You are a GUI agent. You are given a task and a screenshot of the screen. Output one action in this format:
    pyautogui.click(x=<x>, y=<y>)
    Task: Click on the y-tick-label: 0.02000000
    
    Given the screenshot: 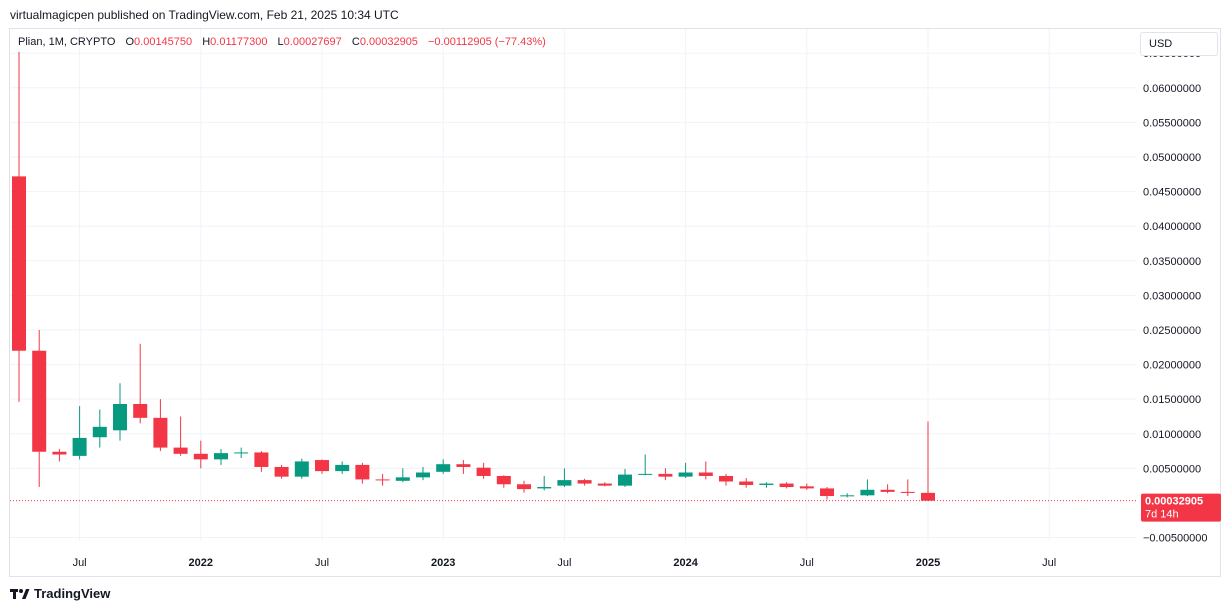 What is the action you would take?
    pyautogui.click(x=1172, y=366)
    